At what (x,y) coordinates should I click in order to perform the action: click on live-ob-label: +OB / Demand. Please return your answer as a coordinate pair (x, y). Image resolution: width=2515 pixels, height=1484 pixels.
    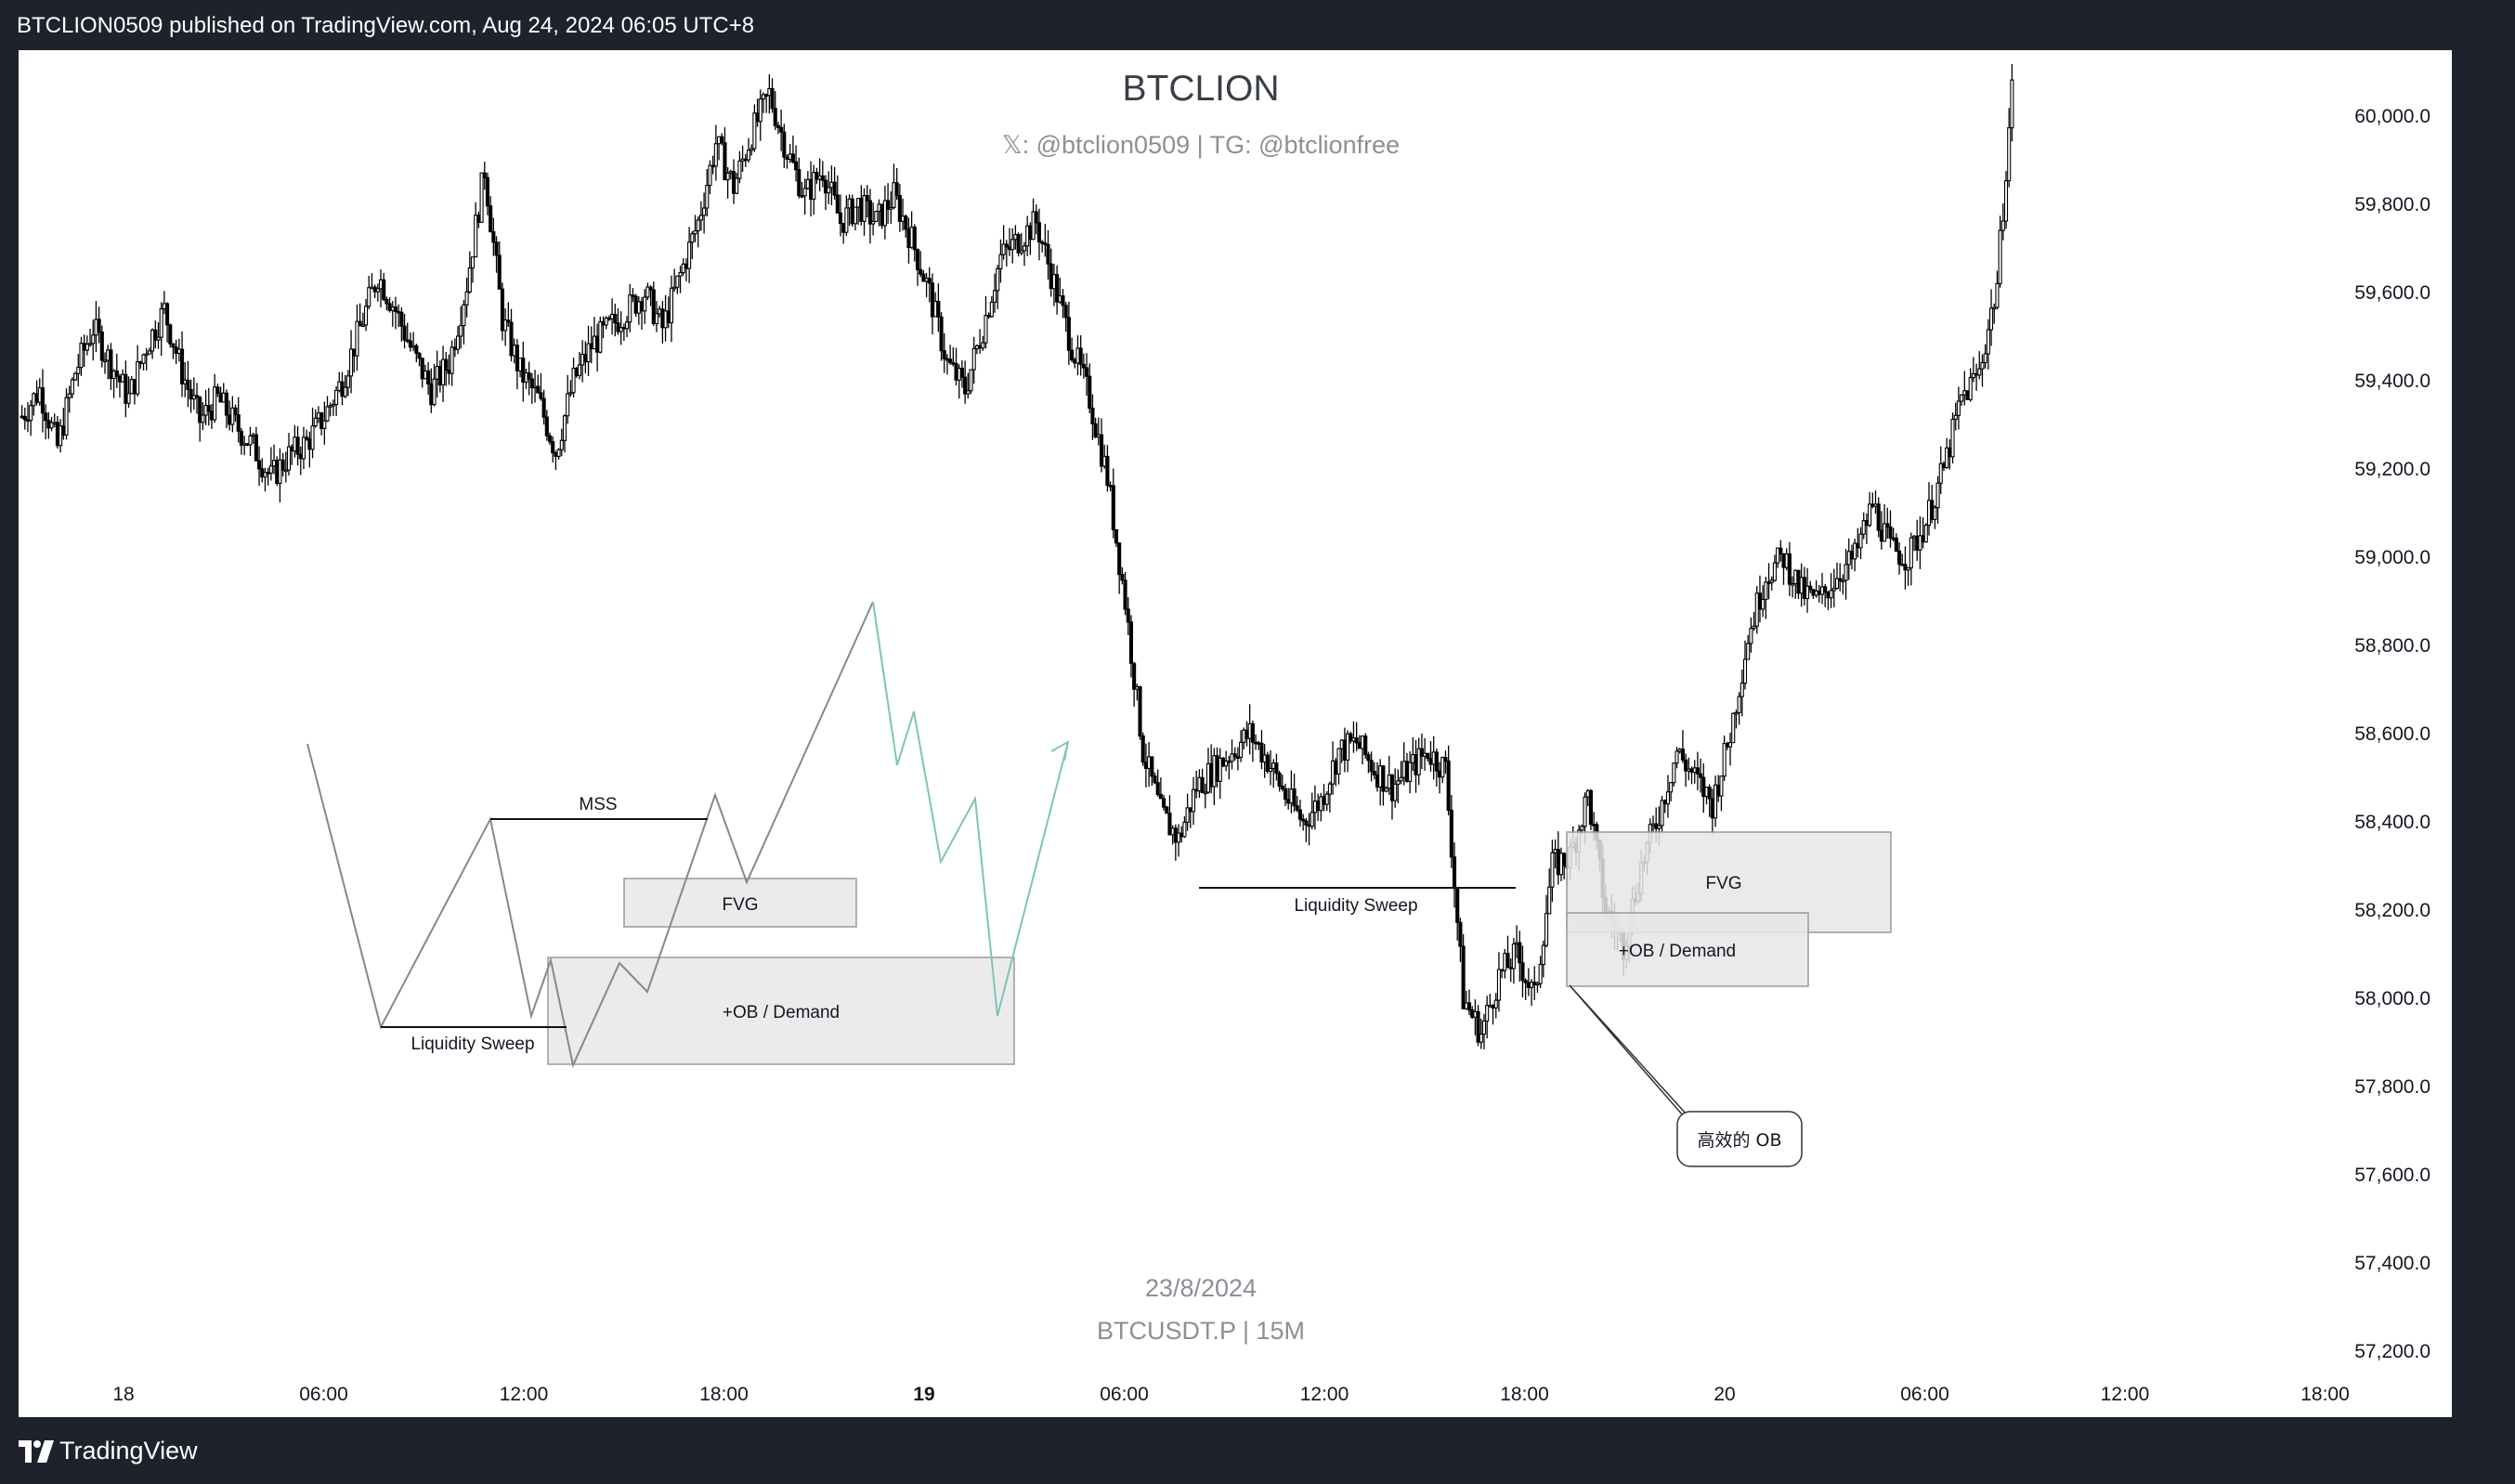
    Looking at the image, I should click on (1677, 951).